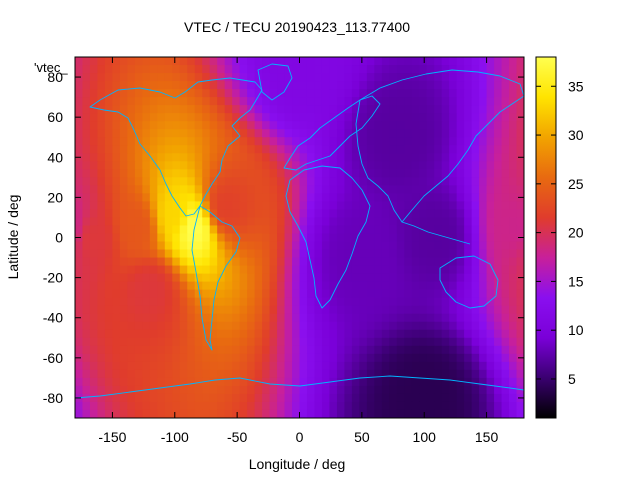 The width and height of the screenshot is (640, 480). Describe the element at coordinates (275, 82) in the screenshot. I see `coast-greenland` at that location.